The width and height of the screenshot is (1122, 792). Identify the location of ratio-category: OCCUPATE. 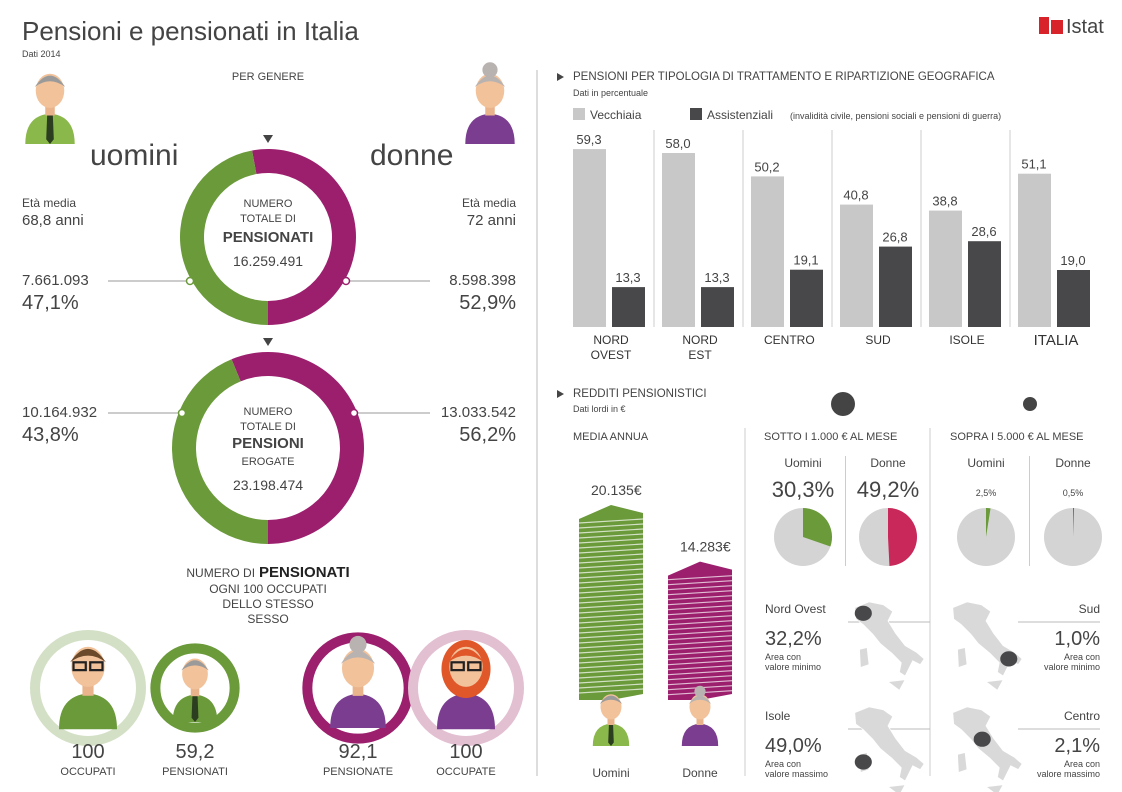
(466, 772).